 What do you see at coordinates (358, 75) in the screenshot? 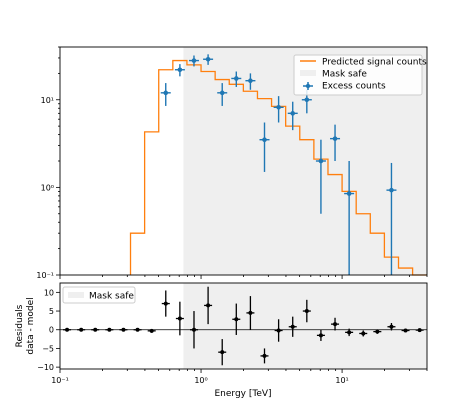
I see `top-legend-frame` at bounding box center [358, 75].